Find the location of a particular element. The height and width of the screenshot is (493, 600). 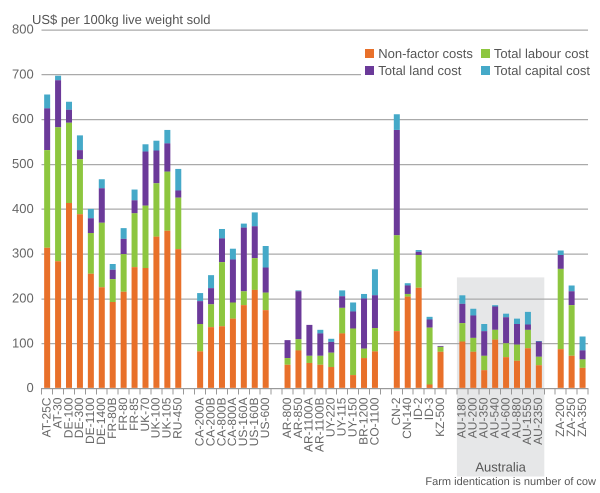

text: Farm identication is number of cow is located at coordinates (510, 482).